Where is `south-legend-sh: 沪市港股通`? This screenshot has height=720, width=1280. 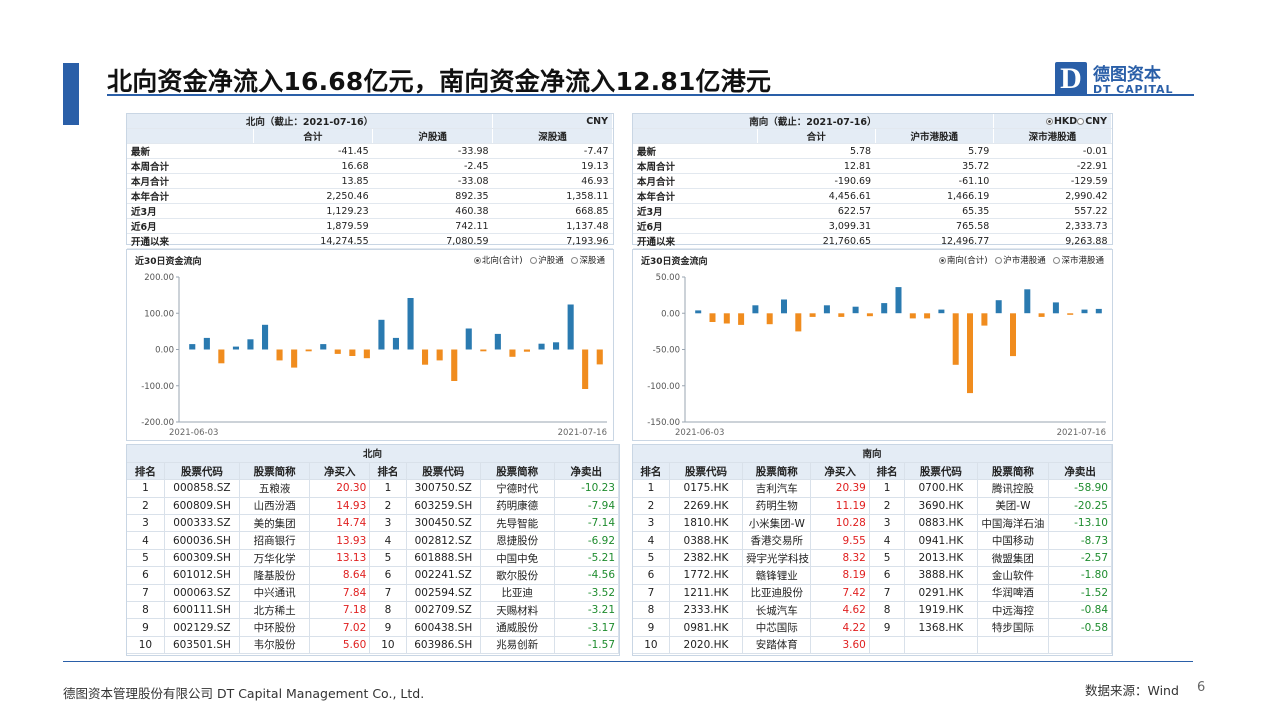
south-legend-sh: 沪市港股通 is located at coordinates (1020, 261).